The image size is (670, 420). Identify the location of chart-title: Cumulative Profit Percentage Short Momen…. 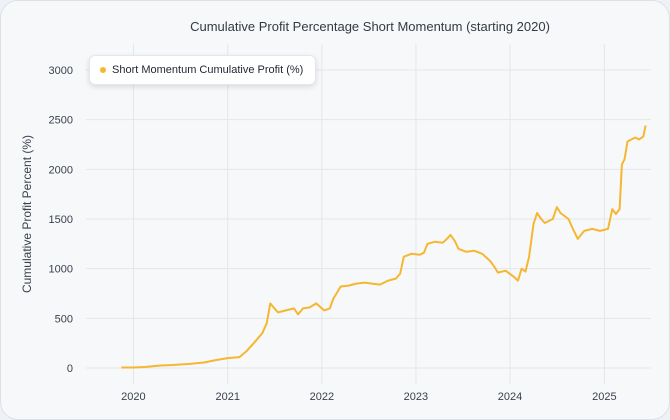
(370, 26).